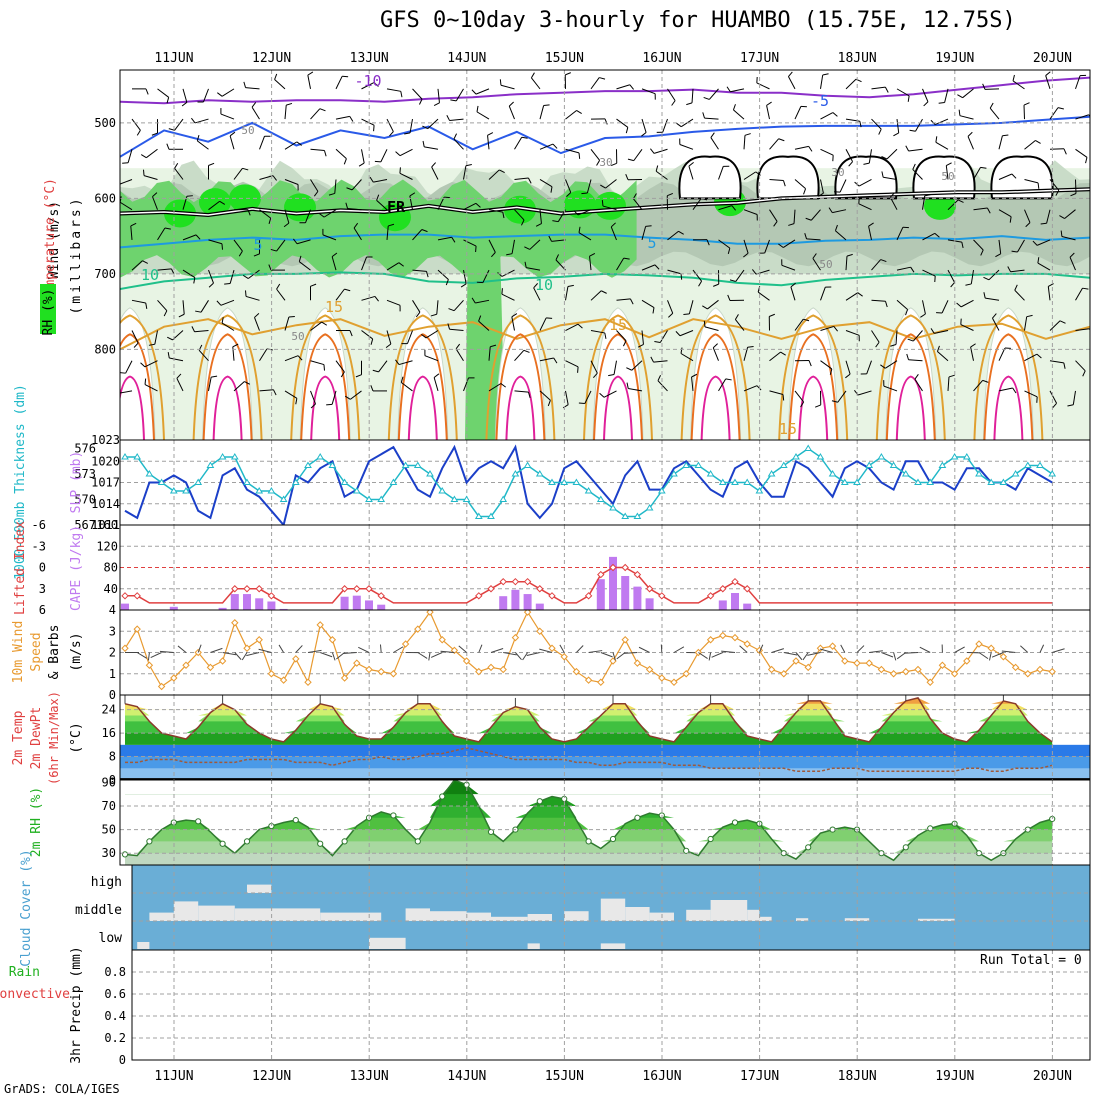 This screenshot has width=1100, height=1100. What do you see at coordinates (112, 653) in the screenshot?
I see `y-tick-label: 2` at bounding box center [112, 653].